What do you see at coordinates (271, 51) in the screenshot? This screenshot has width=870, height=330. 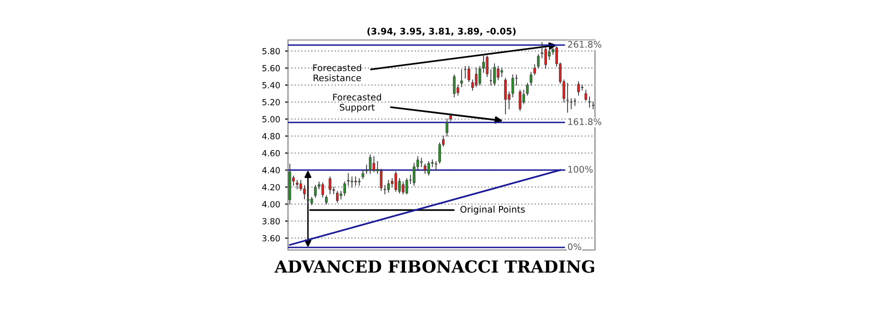 I see `y-tick-label: 5.80` at bounding box center [271, 51].